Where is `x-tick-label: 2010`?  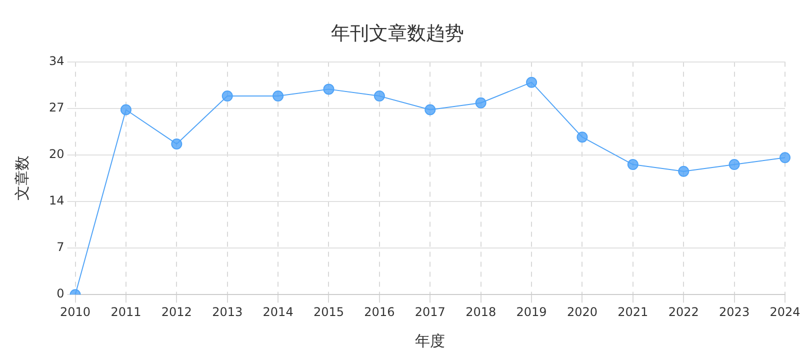 x-tick-label: 2010 is located at coordinates (75, 311).